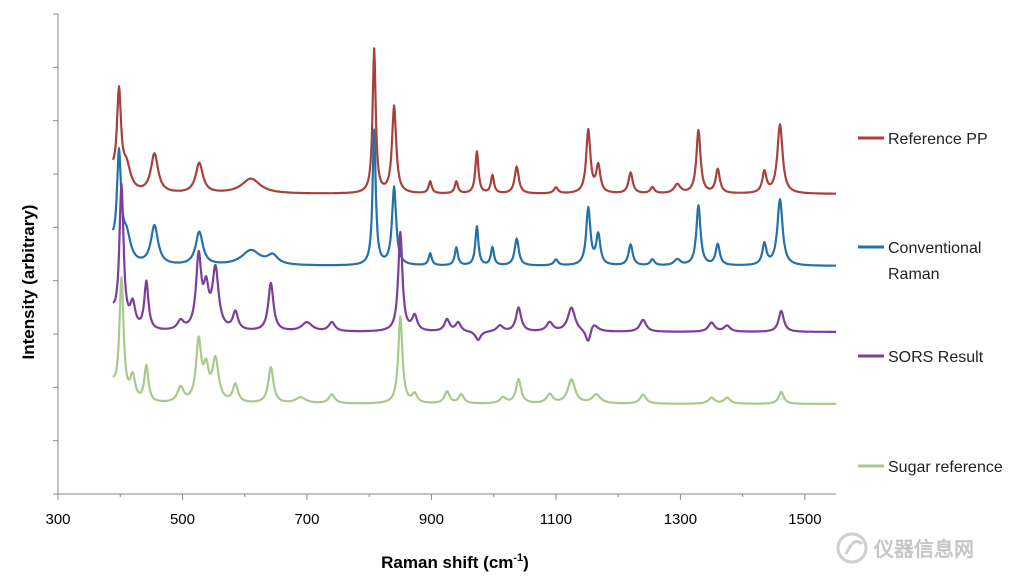 The image size is (1034, 586). Describe the element at coordinates (431, 519) in the screenshot. I see `x-tick-label: 900` at that location.